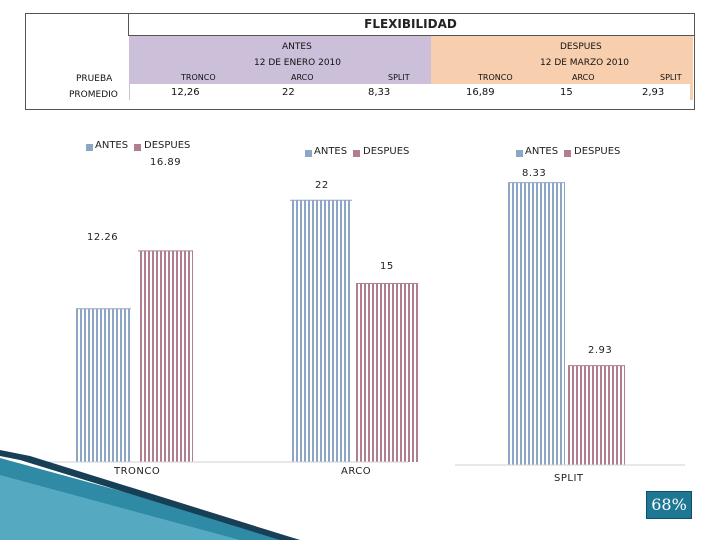 This screenshot has height=540, width=720. Describe the element at coordinates (137, 471) in the screenshot. I see `category-tronco: TRONCO` at that location.